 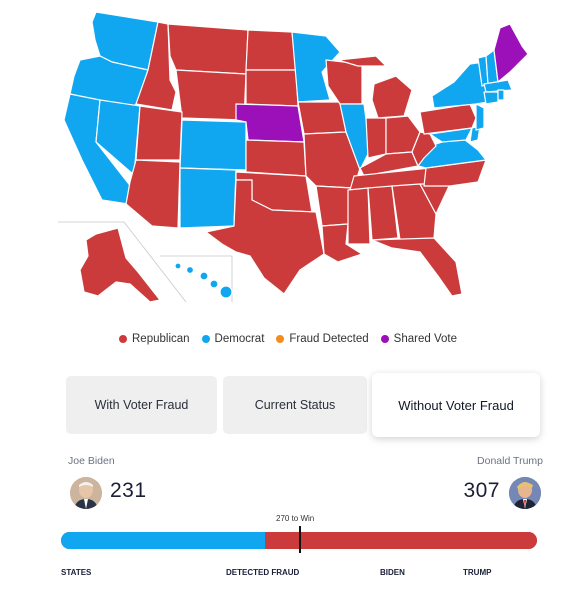 I want to click on legend-item-republican: Republican, so click(x=154, y=339).